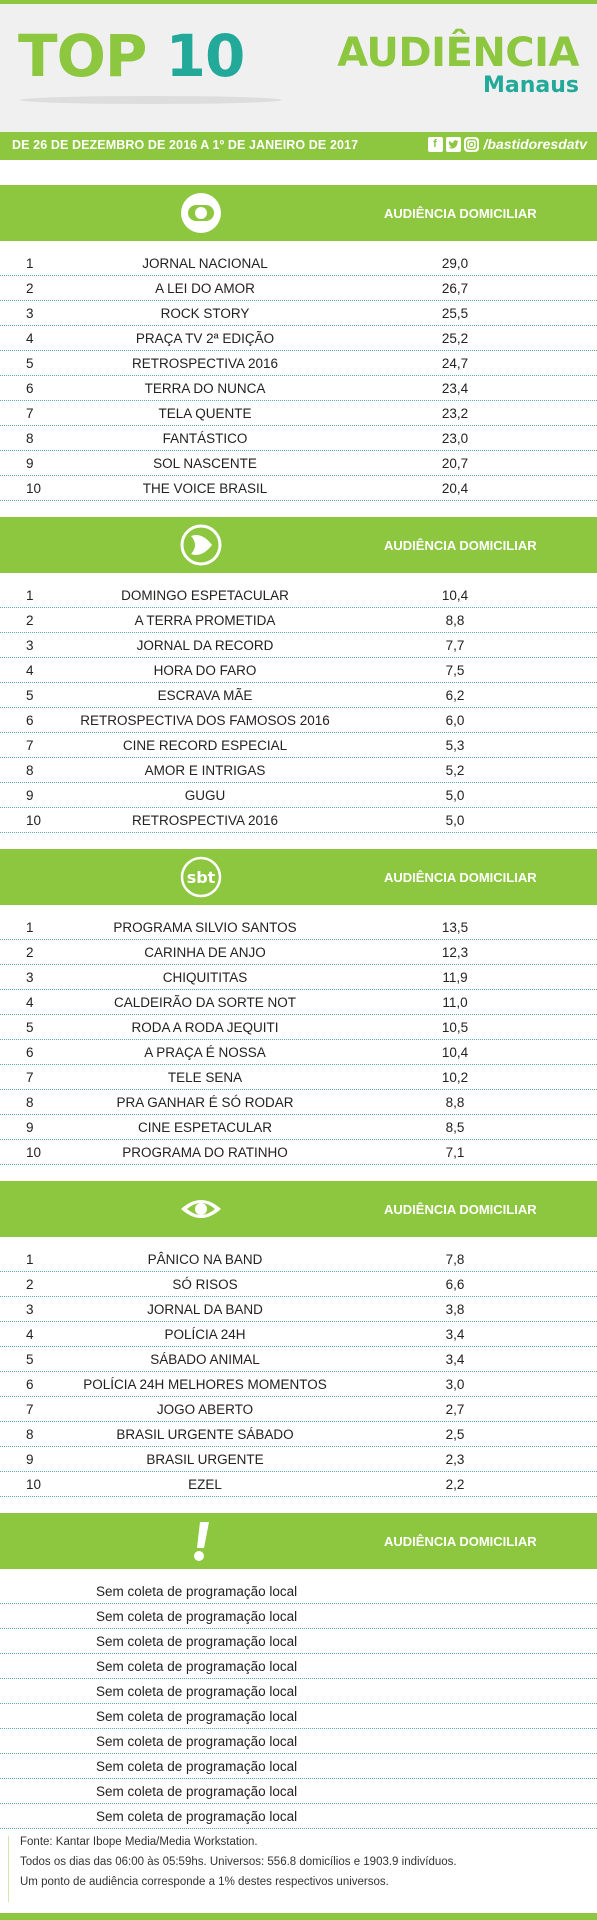 This screenshot has width=597, height=1920. What do you see at coordinates (458, 65) in the screenshot?
I see `audience-title: AUDIÊNCIA Manaus` at bounding box center [458, 65].